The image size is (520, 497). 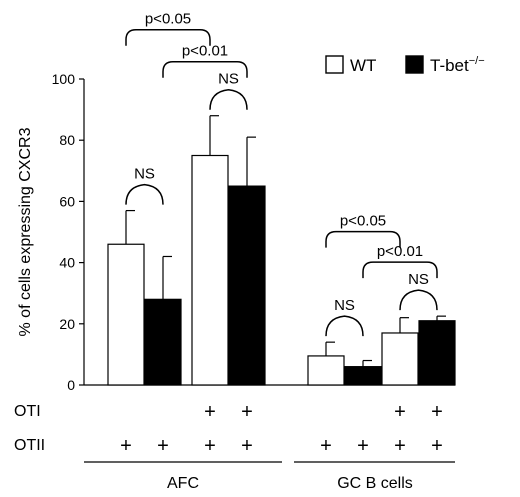 I want to click on y-tick-label: 60, so click(x=67, y=201).